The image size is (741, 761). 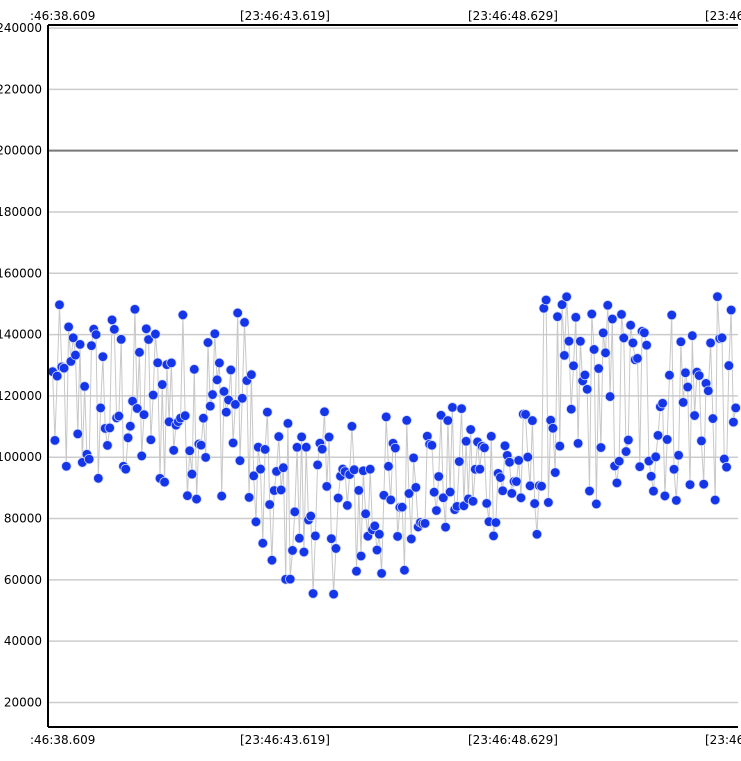 I want to click on y-tick-label: 120000, so click(x=21, y=396).